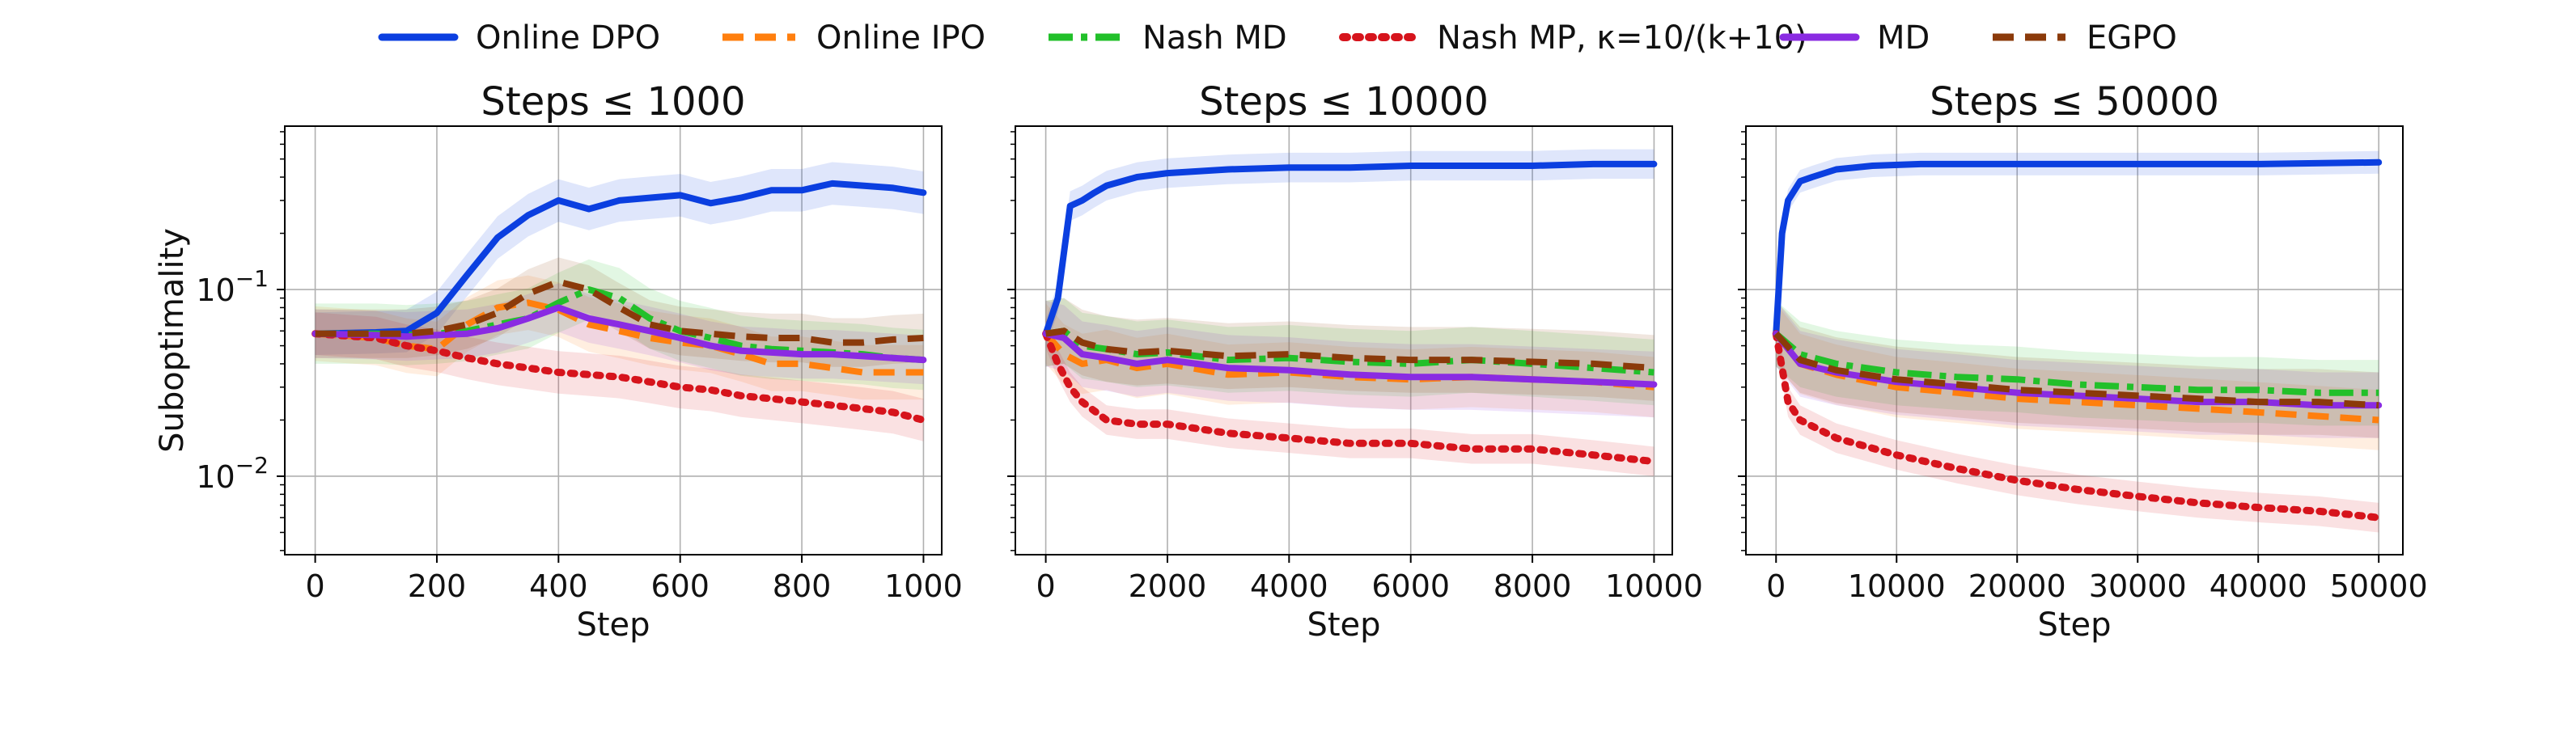 The height and width of the screenshot is (735, 2576). Describe the element at coordinates (1854, 38) in the screenshot. I see `legend-item-md: MD` at that location.